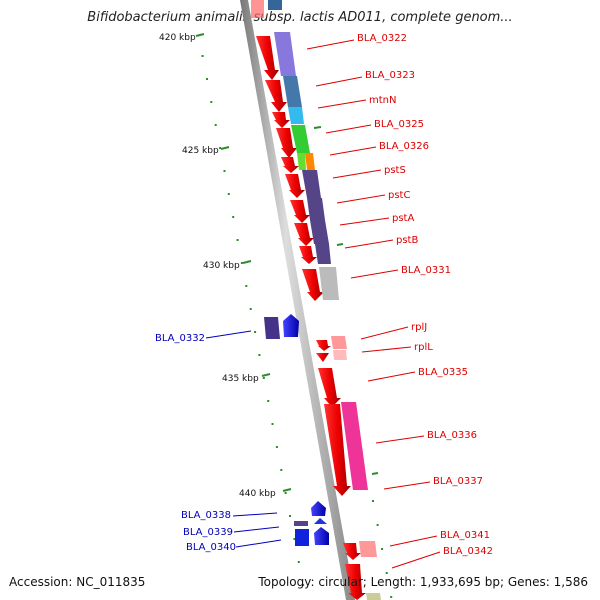 The width and height of the screenshot is (600, 600). What do you see at coordinates (407, 240) in the screenshot?
I see `gene-label: pstB` at bounding box center [407, 240].